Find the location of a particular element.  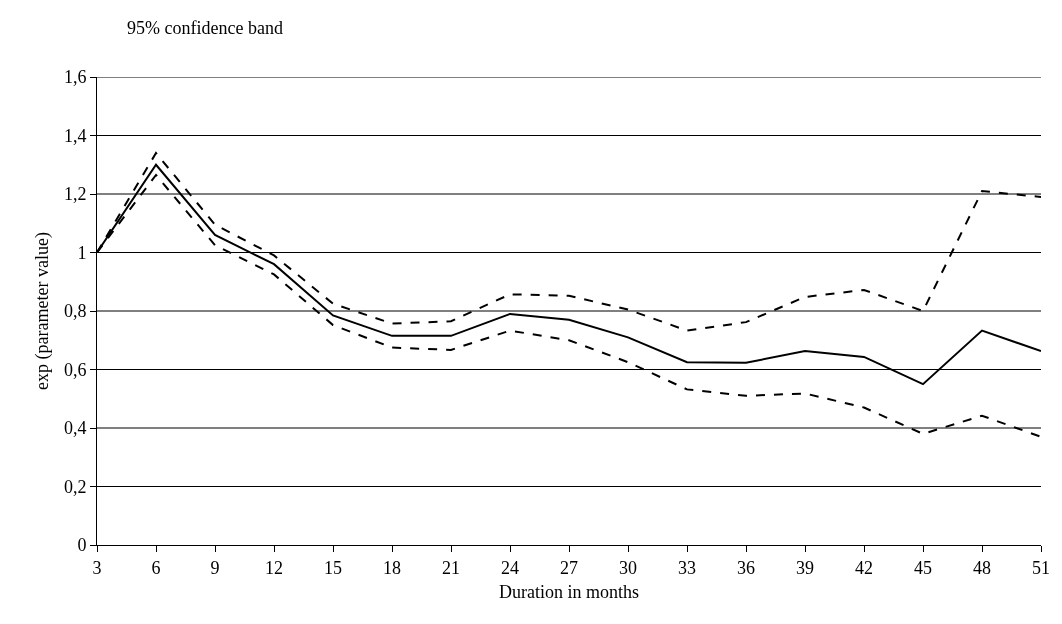

x-tick-label: 15 is located at coordinates (333, 567).